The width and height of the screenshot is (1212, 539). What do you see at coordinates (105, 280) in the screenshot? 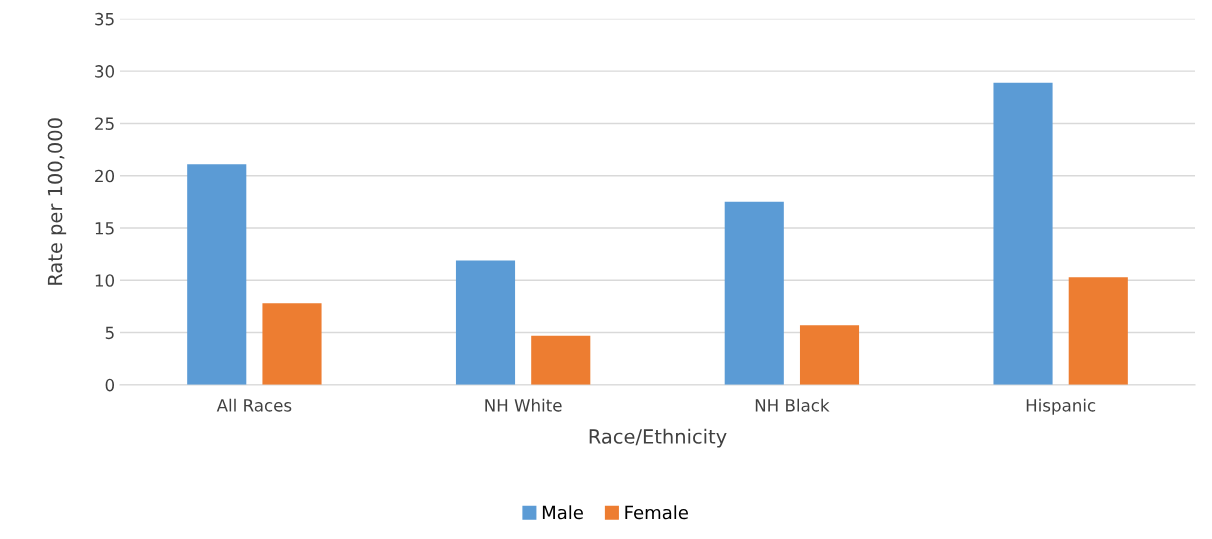
I see `y-tick-label: 10` at bounding box center [105, 280].